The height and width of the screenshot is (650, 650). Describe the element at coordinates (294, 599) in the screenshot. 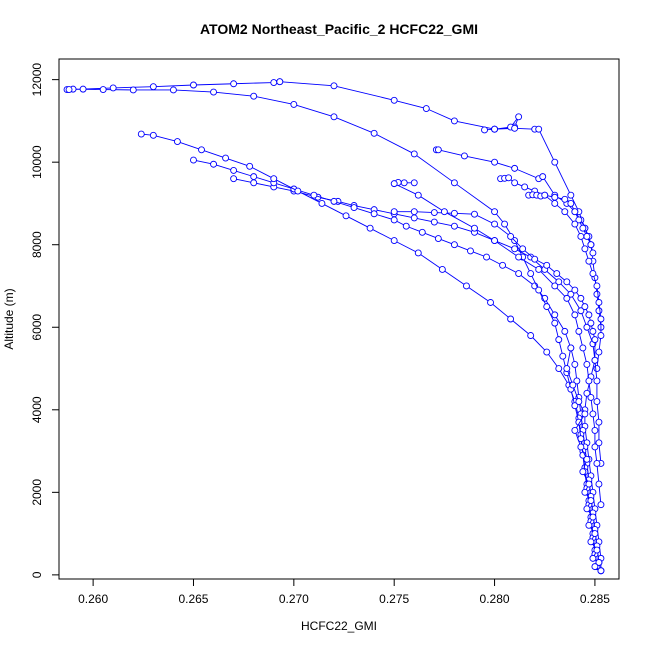

I see `x-tick-label: 0.270` at that location.